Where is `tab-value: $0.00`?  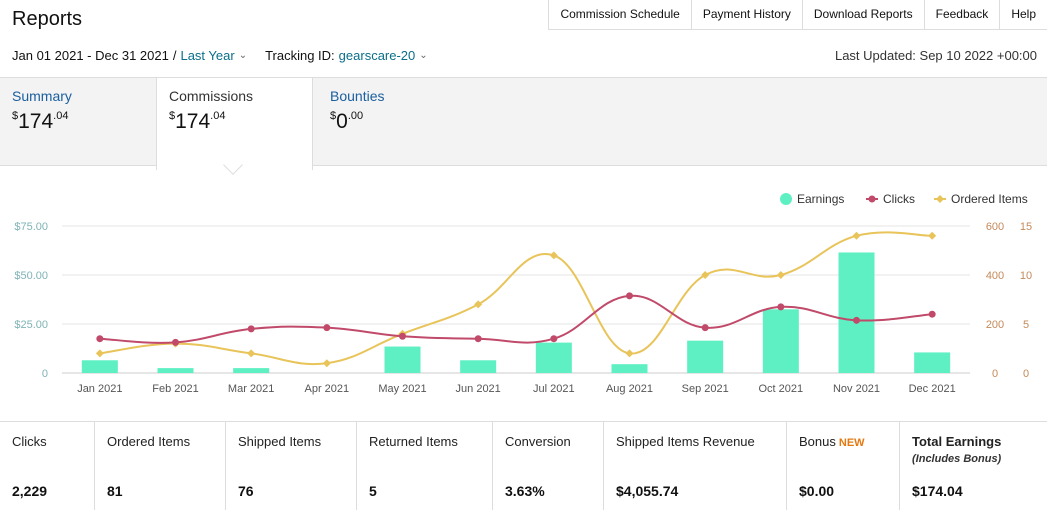
tab-value: $0.00 is located at coordinates (347, 121).